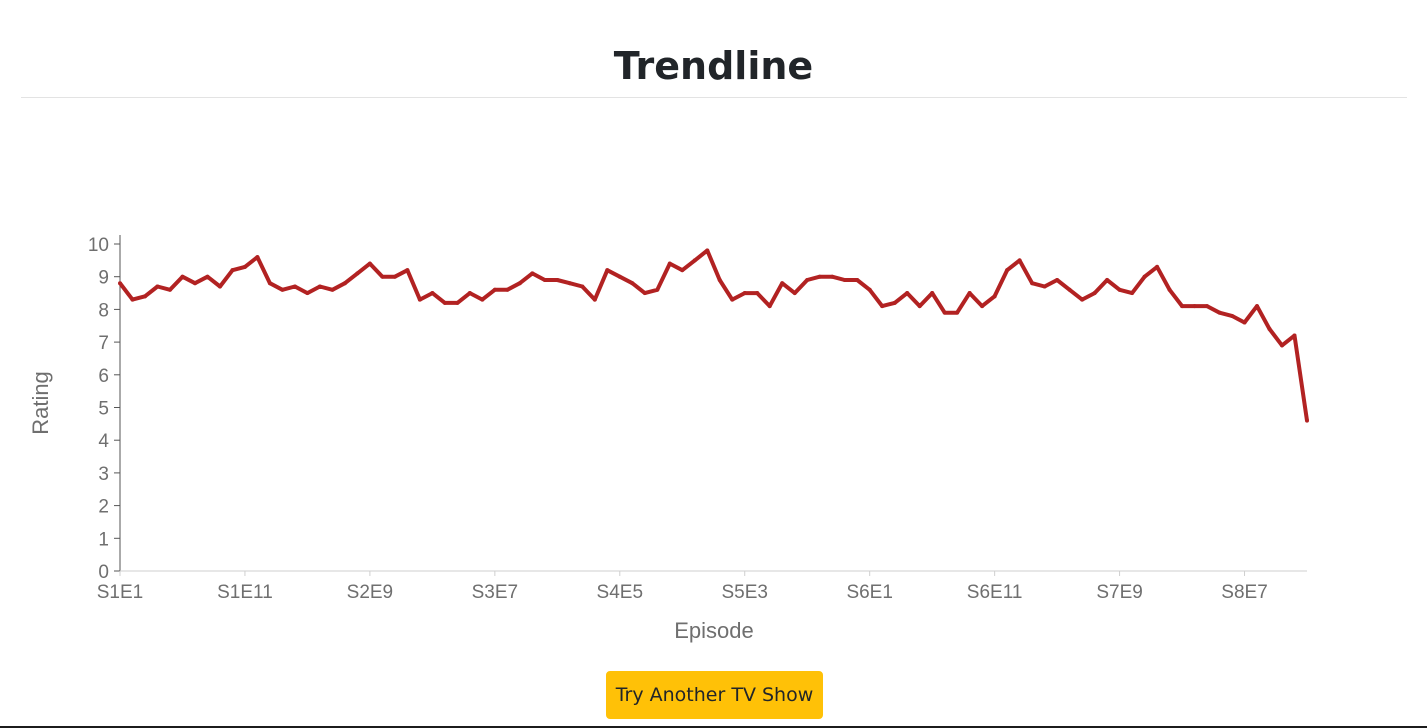 Image resolution: width=1427 pixels, height=728 pixels. What do you see at coordinates (103, 572) in the screenshot?
I see `y-tick-label: 0` at bounding box center [103, 572].